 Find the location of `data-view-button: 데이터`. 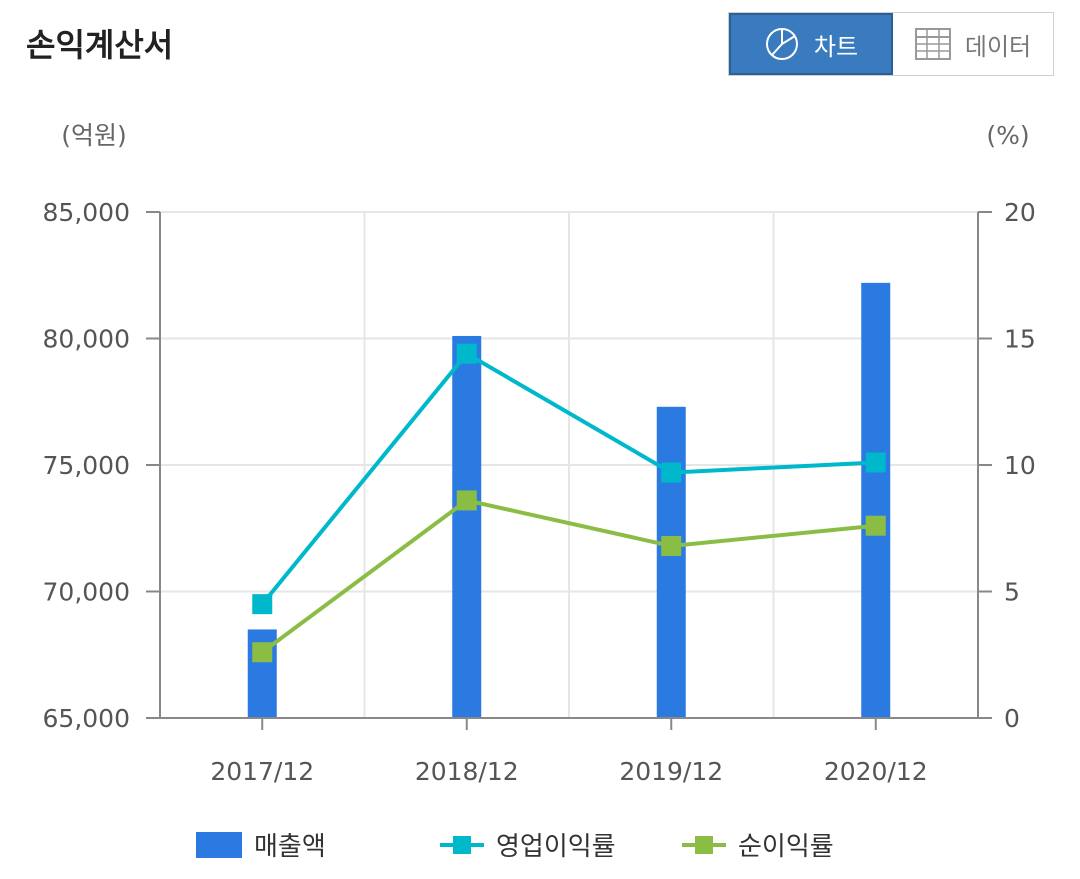

data-view-button: 데이터 is located at coordinates (973, 44).